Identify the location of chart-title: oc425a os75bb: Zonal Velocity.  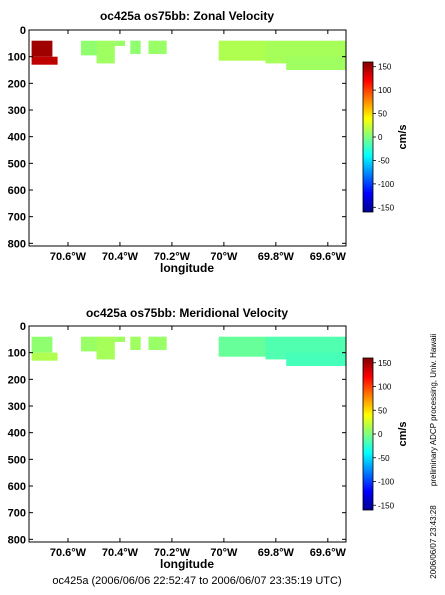
(187, 16).